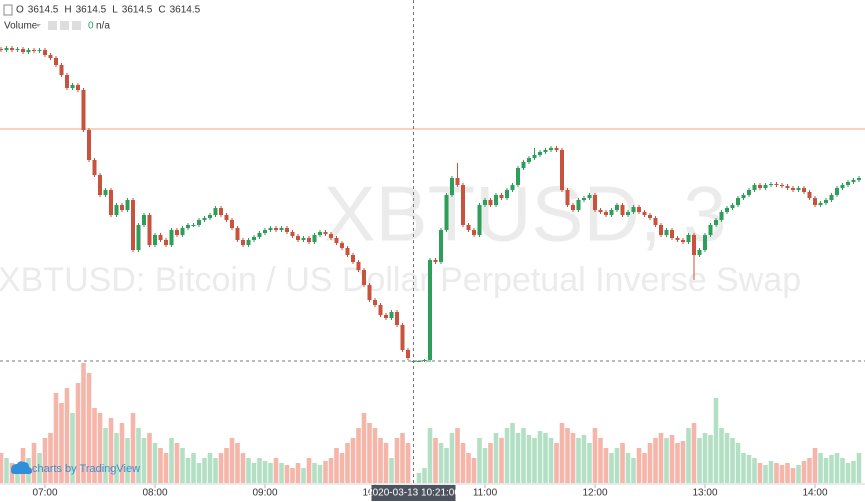 Image resolution: width=865 pixels, height=502 pixels. What do you see at coordinates (75, 468) in the screenshot?
I see `branding: charts by TradingView` at bounding box center [75, 468].